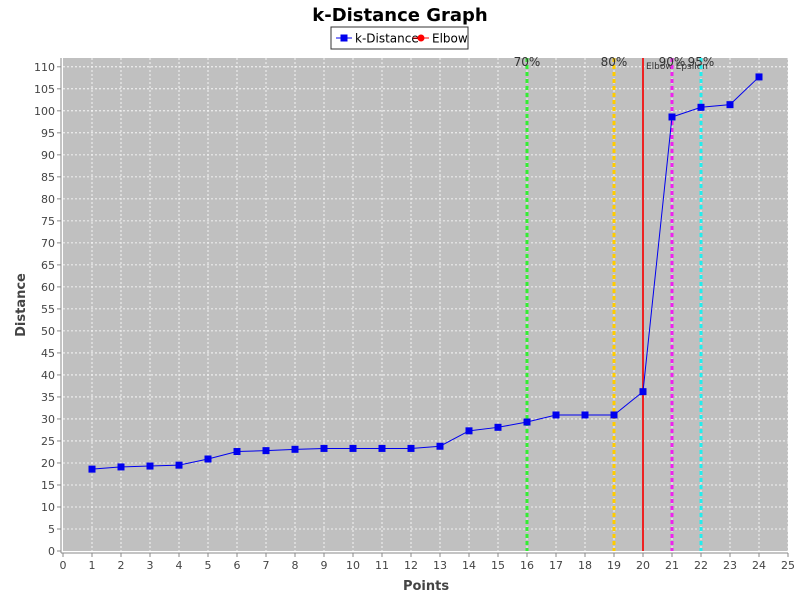 Image resolution: width=800 pixels, height=600 pixels. Describe the element at coordinates (295, 565) in the screenshot. I see `x-tick-label: 8` at that location.